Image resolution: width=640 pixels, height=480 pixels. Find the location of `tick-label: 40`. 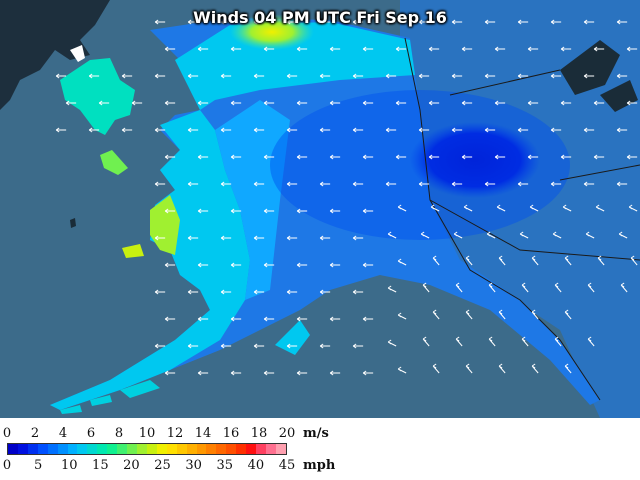

tick-label: 40 is located at coordinates (256, 465).